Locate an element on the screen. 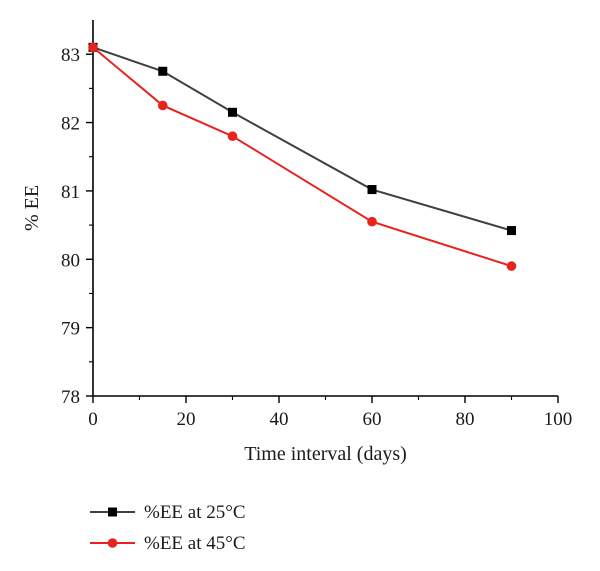 The image size is (600, 571). y-tick-label: 79 is located at coordinates (70, 329).